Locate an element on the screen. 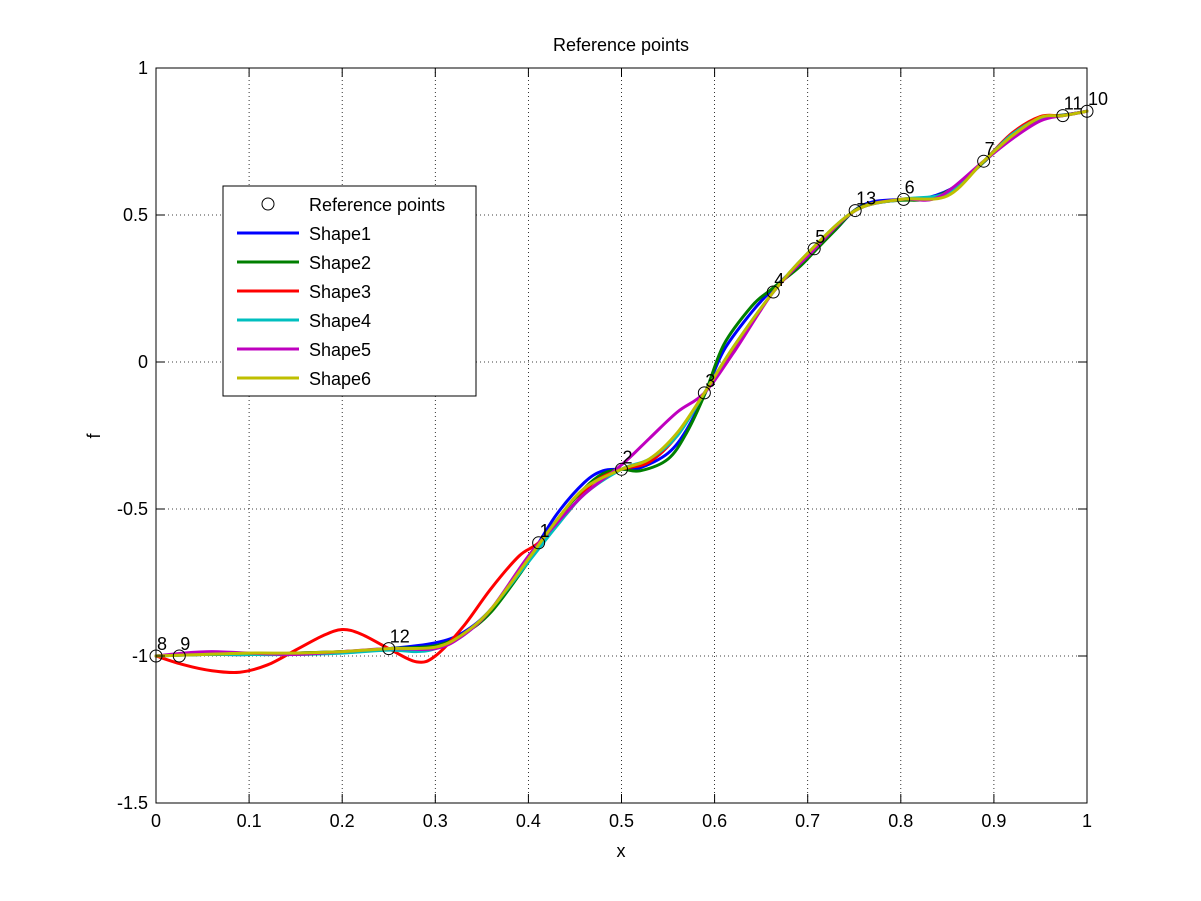 The width and height of the screenshot is (1201, 901). chart-title: Reference points is located at coordinates (621, 45).